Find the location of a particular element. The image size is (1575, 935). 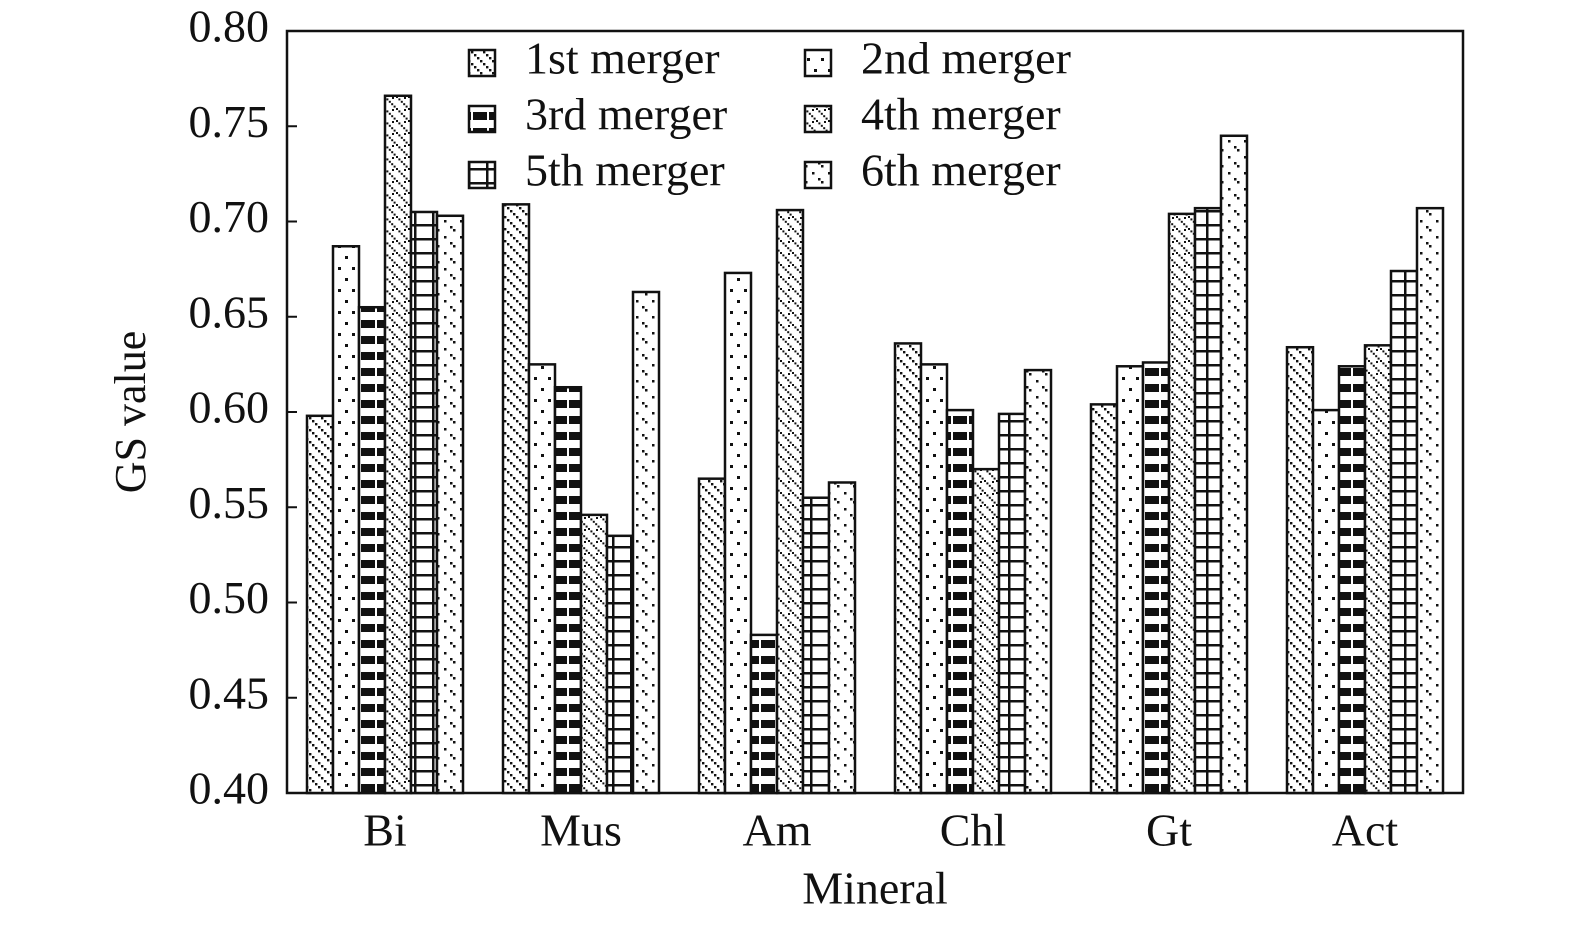

x-tick-label: Act is located at coordinates (1365, 830).